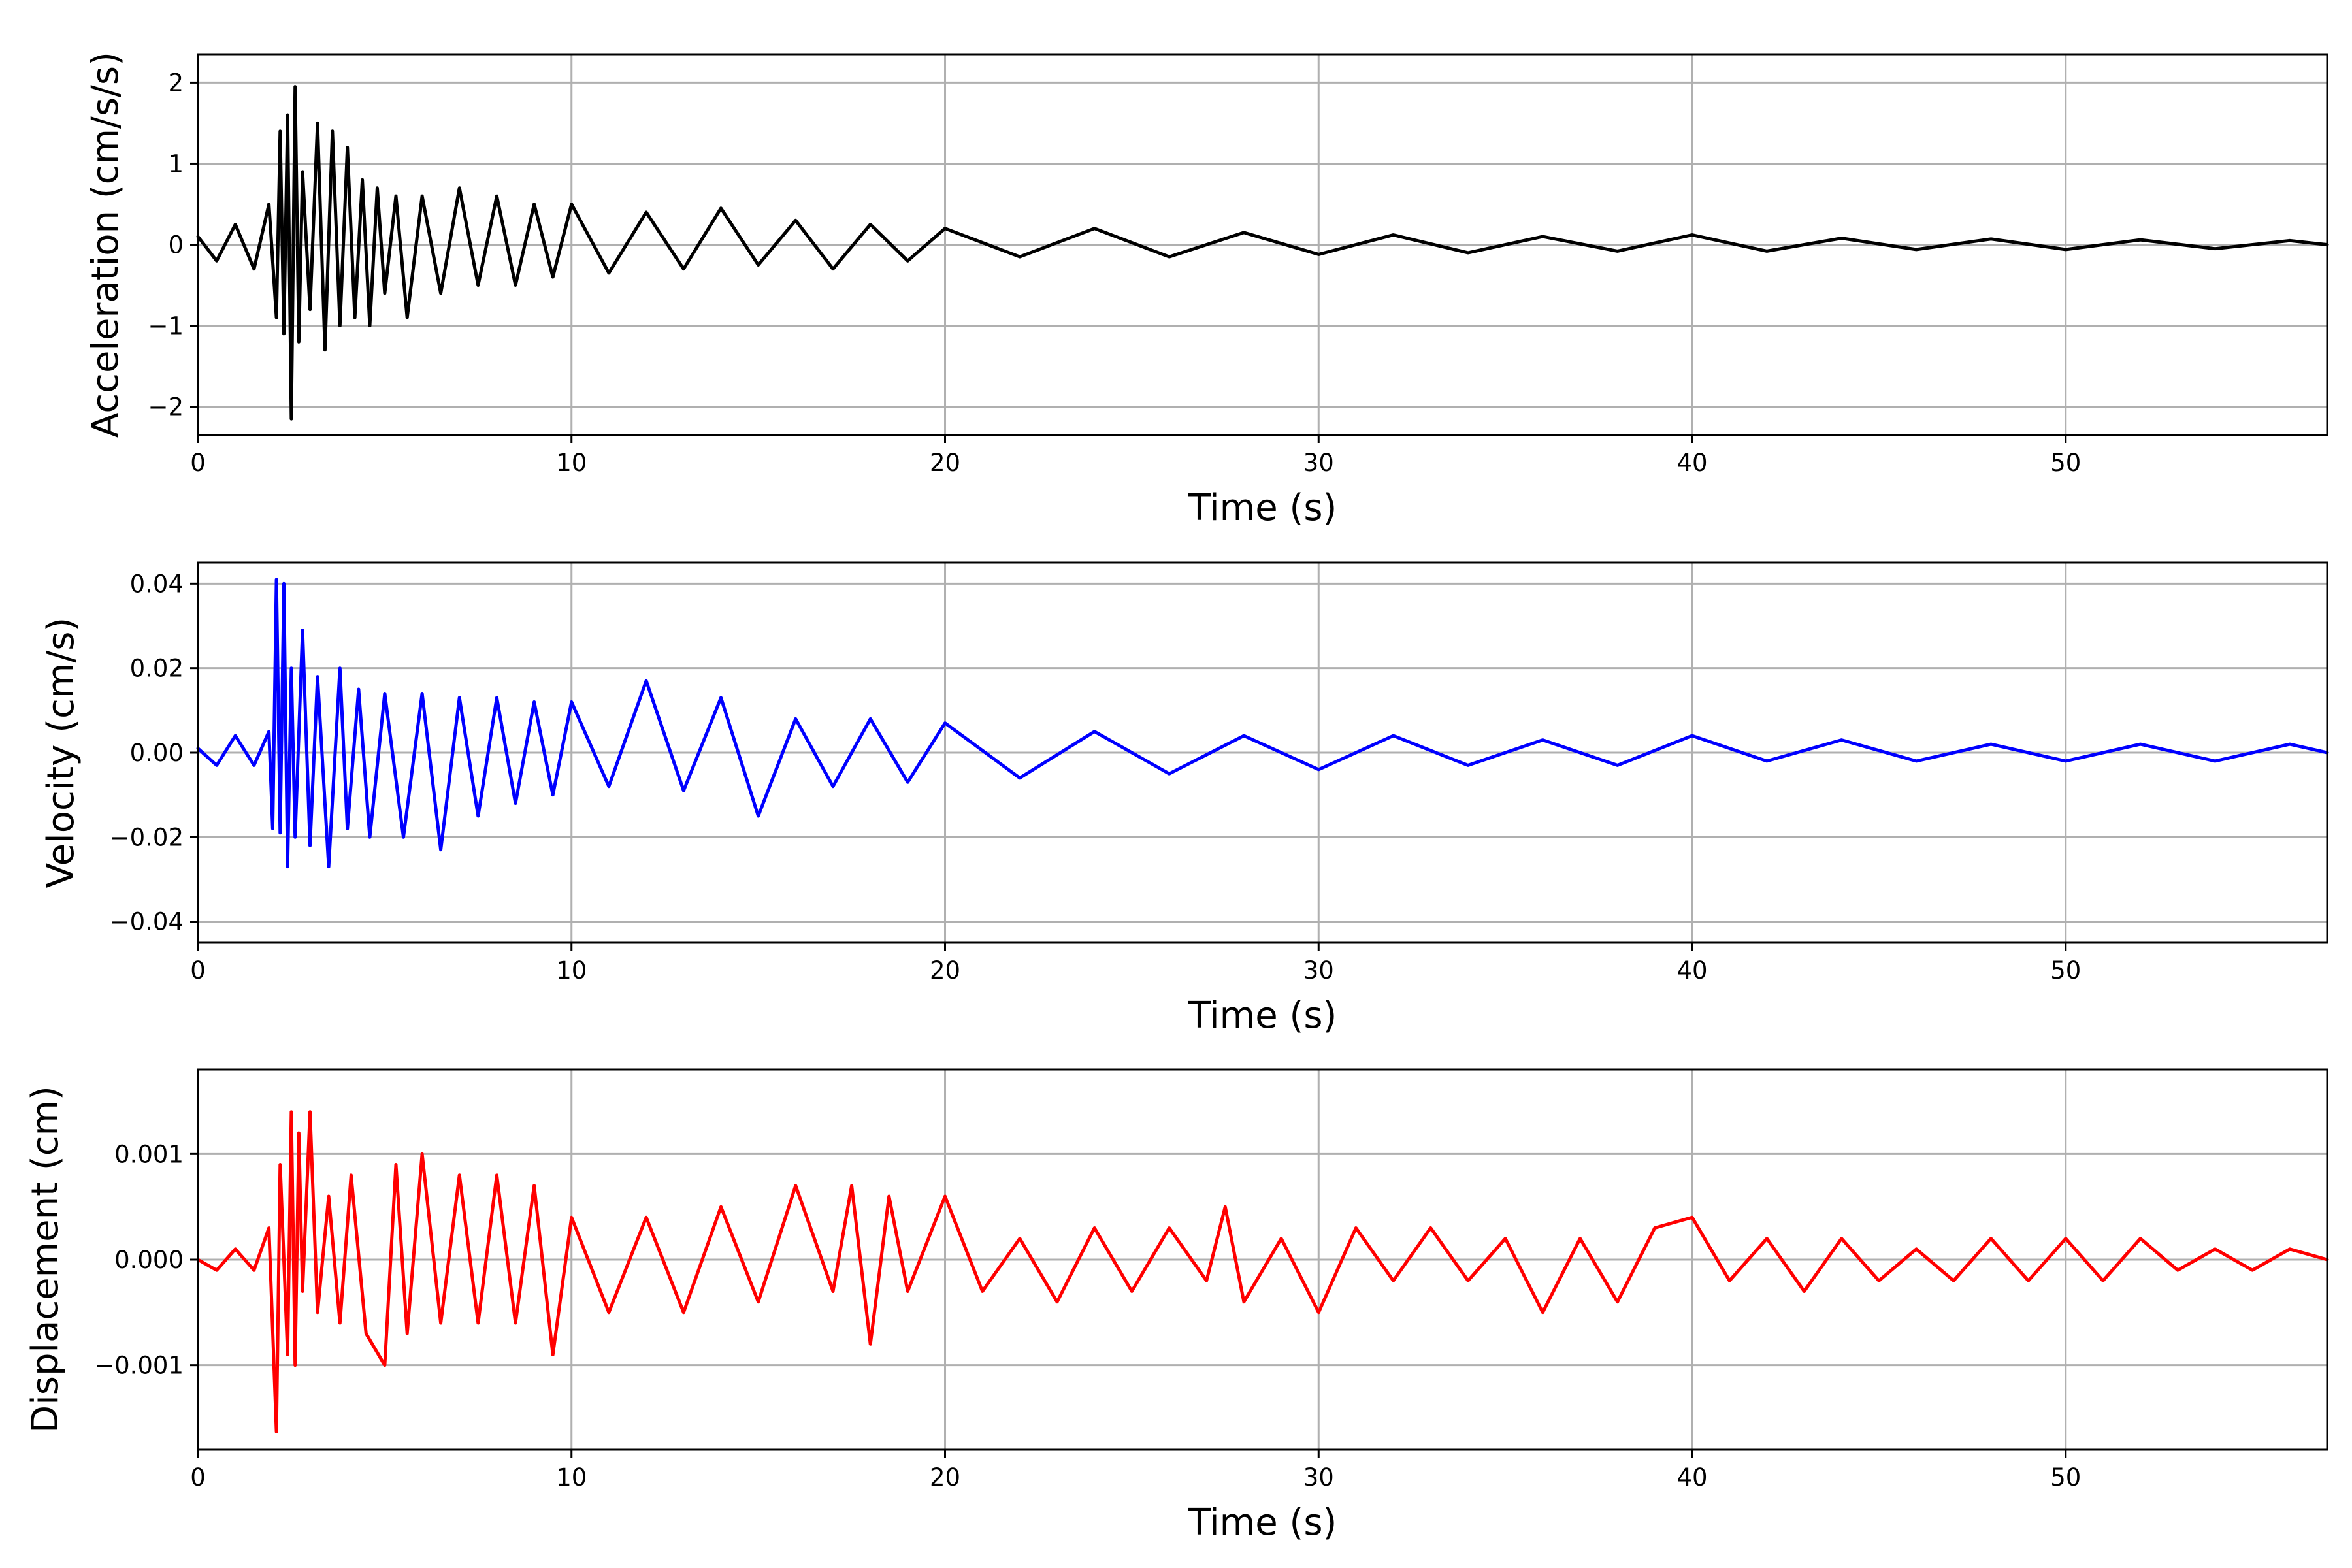 The width and height of the screenshot is (2352, 1568). What do you see at coordinates (166, 326) in the screenshot?
I see `y-tick-label: −1` at bounding box center [166, 326].